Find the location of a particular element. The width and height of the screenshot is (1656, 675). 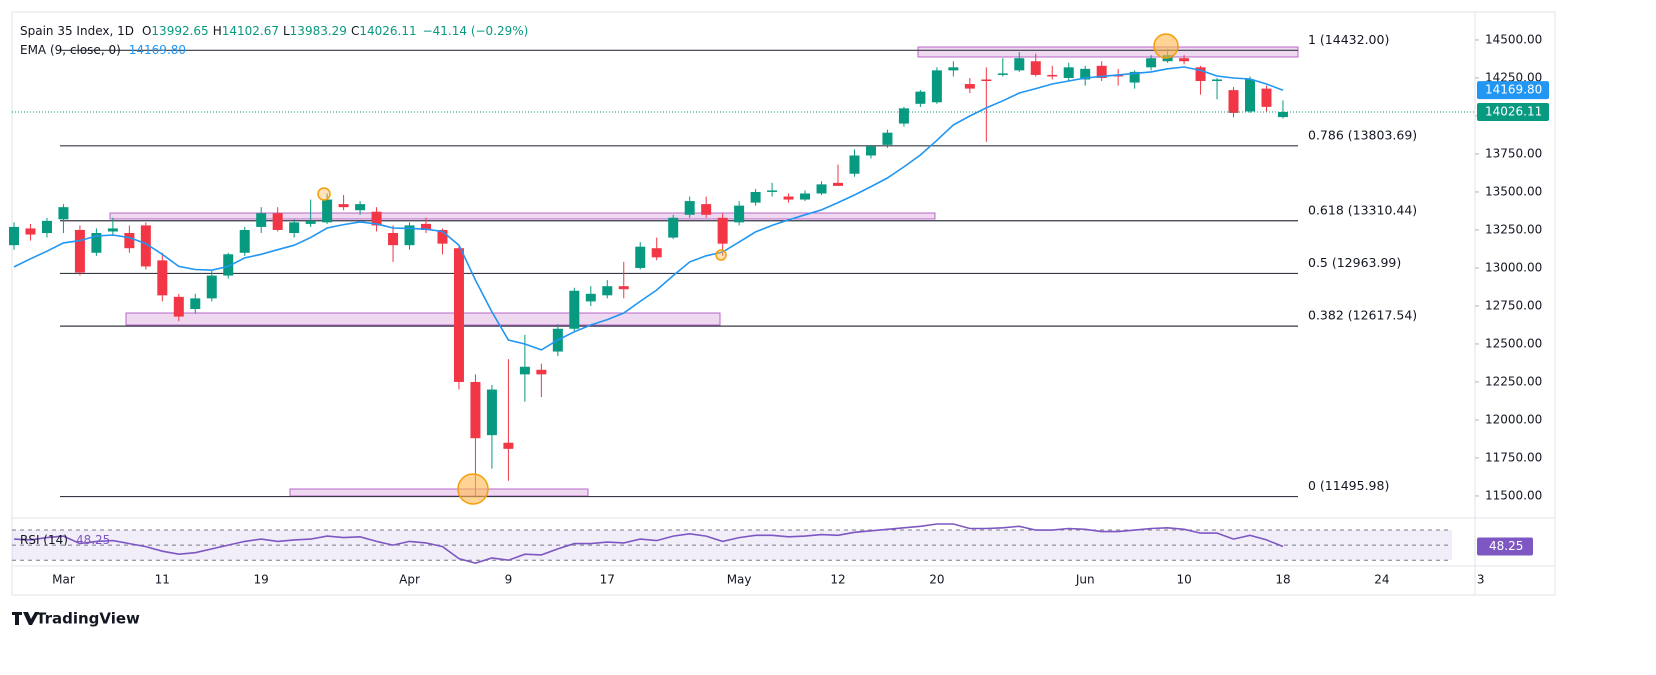

y-tick-label: 12750.00 is located at coordinates (1513, 305).